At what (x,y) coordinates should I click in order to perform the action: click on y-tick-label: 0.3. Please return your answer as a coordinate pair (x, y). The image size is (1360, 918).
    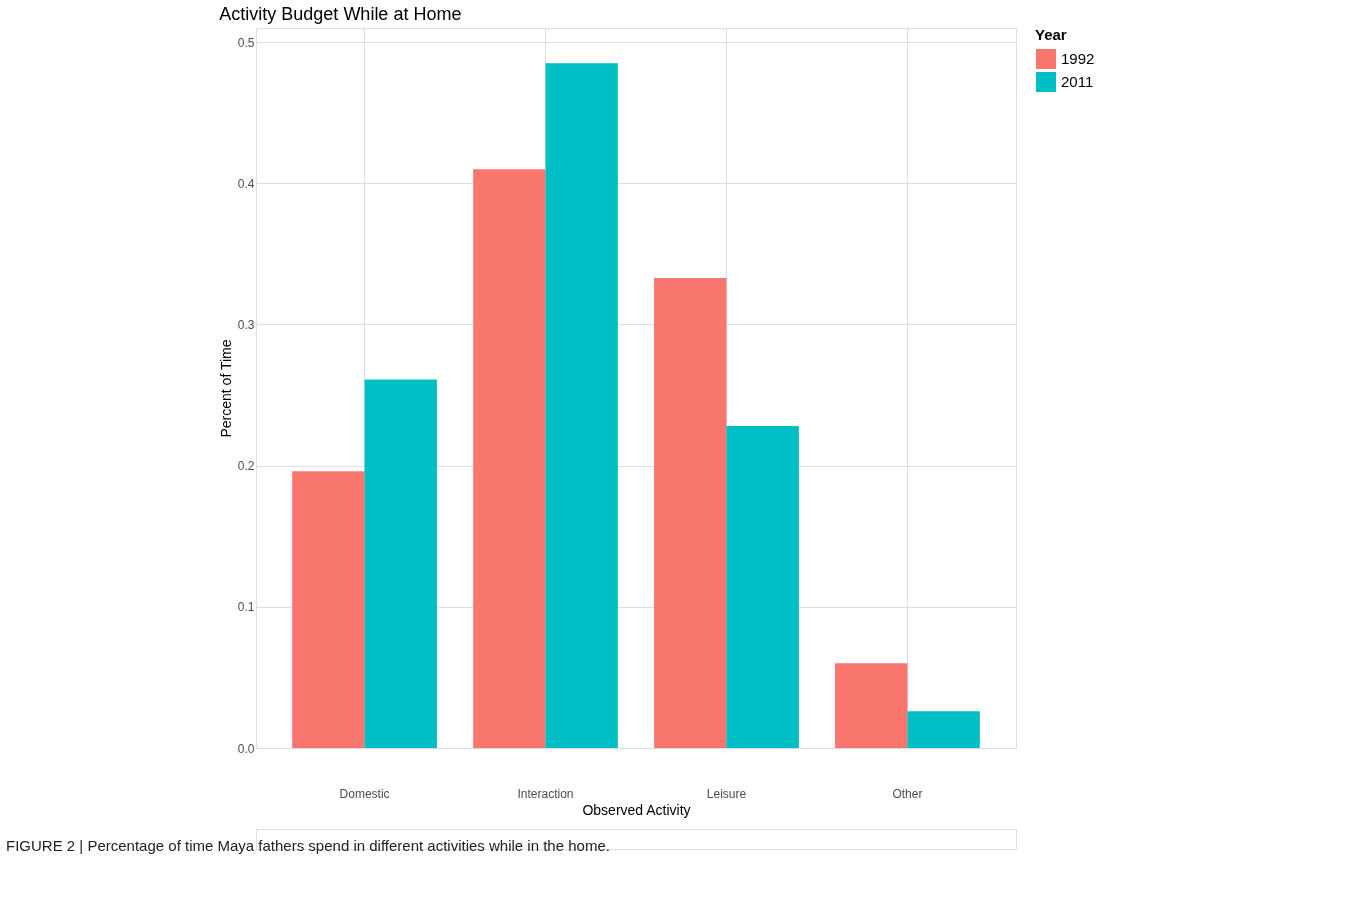
    Looking at the image, I should click on (246, 324).